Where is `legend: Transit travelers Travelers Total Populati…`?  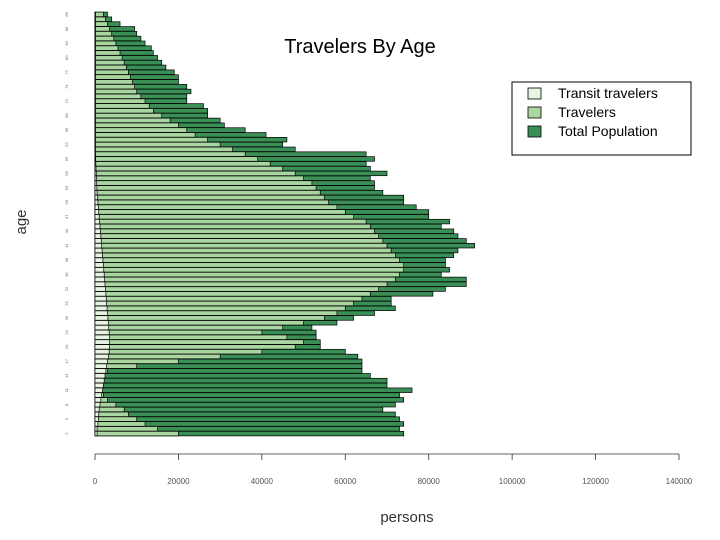 legend: Transit travelers Travelers Total Populati… is located at coordinates (601, 118).